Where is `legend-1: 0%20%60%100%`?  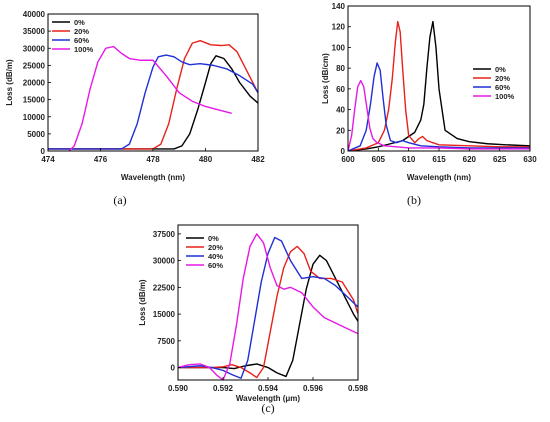
legend-1: 0%20%60%100% is located at coordinates (73, 36).